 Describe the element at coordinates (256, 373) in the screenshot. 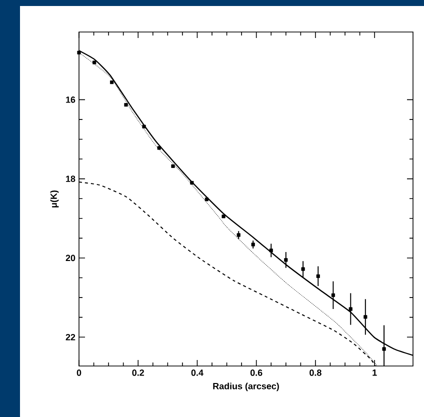

I see `x-tick-label: 0.6` at that location.